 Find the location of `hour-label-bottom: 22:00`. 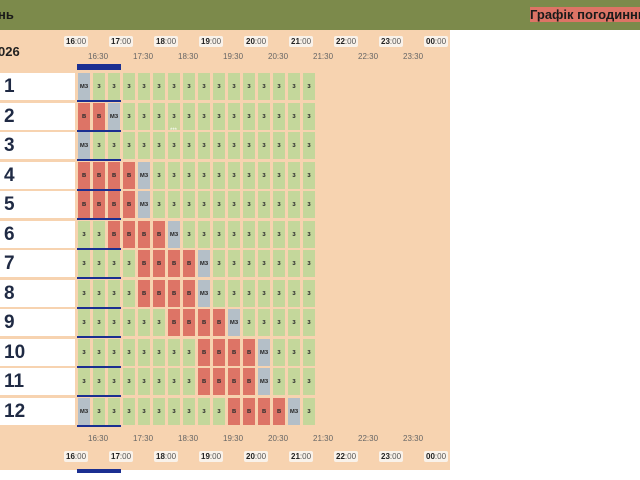

hour-label-bottom: 22:00 is located at coordinates (346, 456).